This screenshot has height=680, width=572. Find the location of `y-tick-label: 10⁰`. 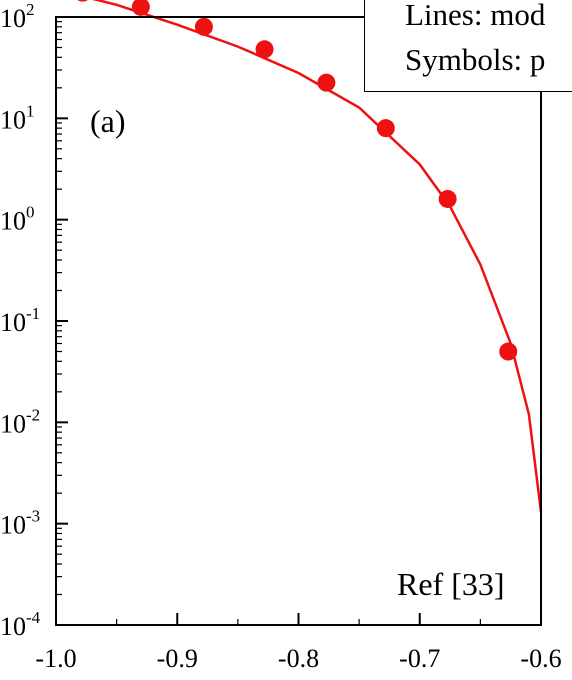

y-tick-label: 10⁰ is located at coordinates (17, 219).